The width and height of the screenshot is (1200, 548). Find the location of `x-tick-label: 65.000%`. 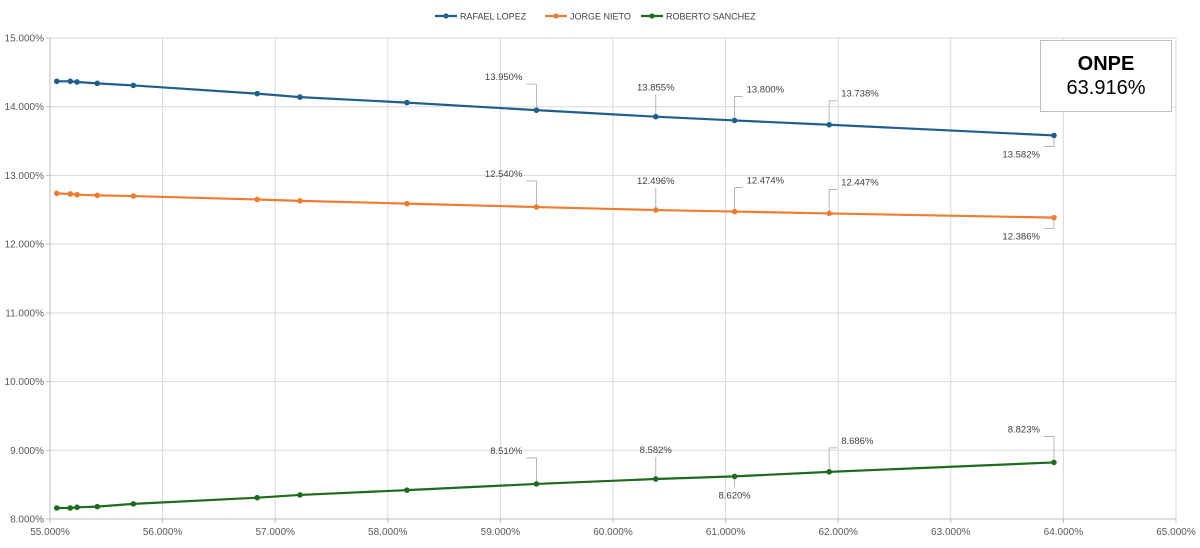

x-tick-label: 65.000% is located at coordinates (1176, 532).